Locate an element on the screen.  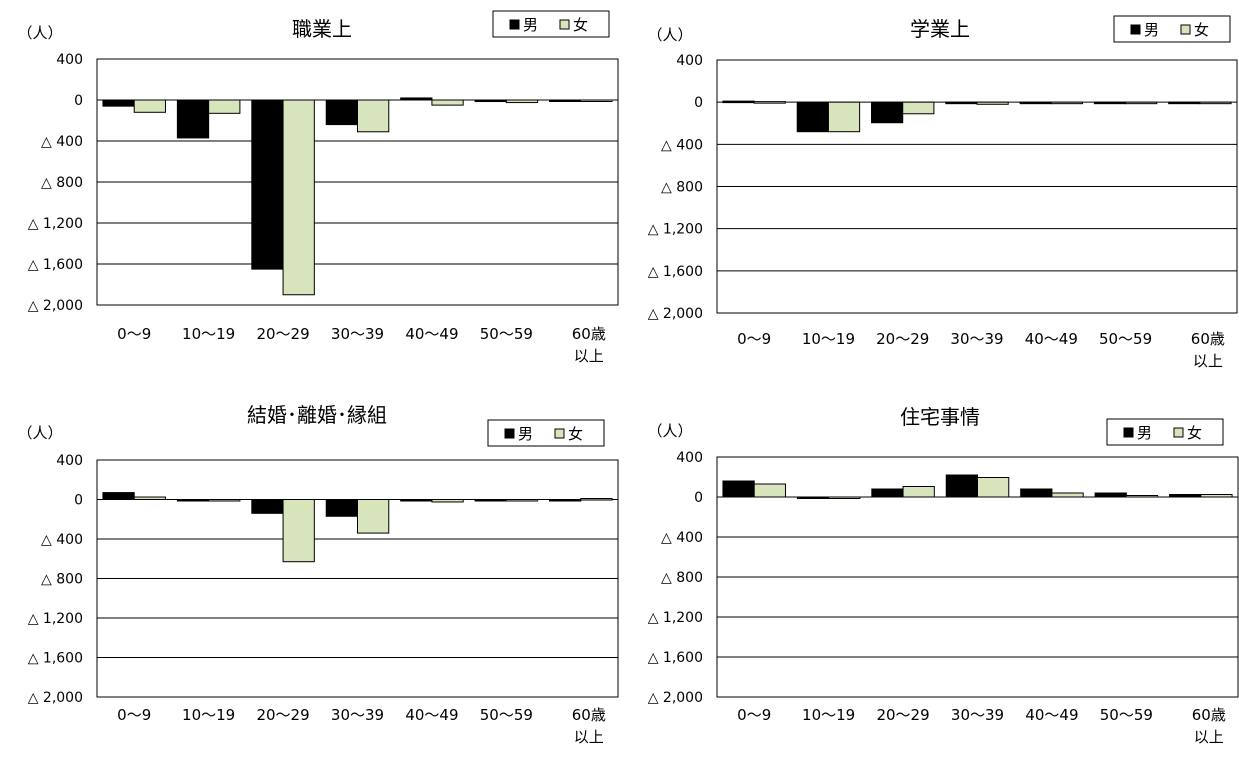
chart-title: 住宅事情 is located at coordinates (940, 417).